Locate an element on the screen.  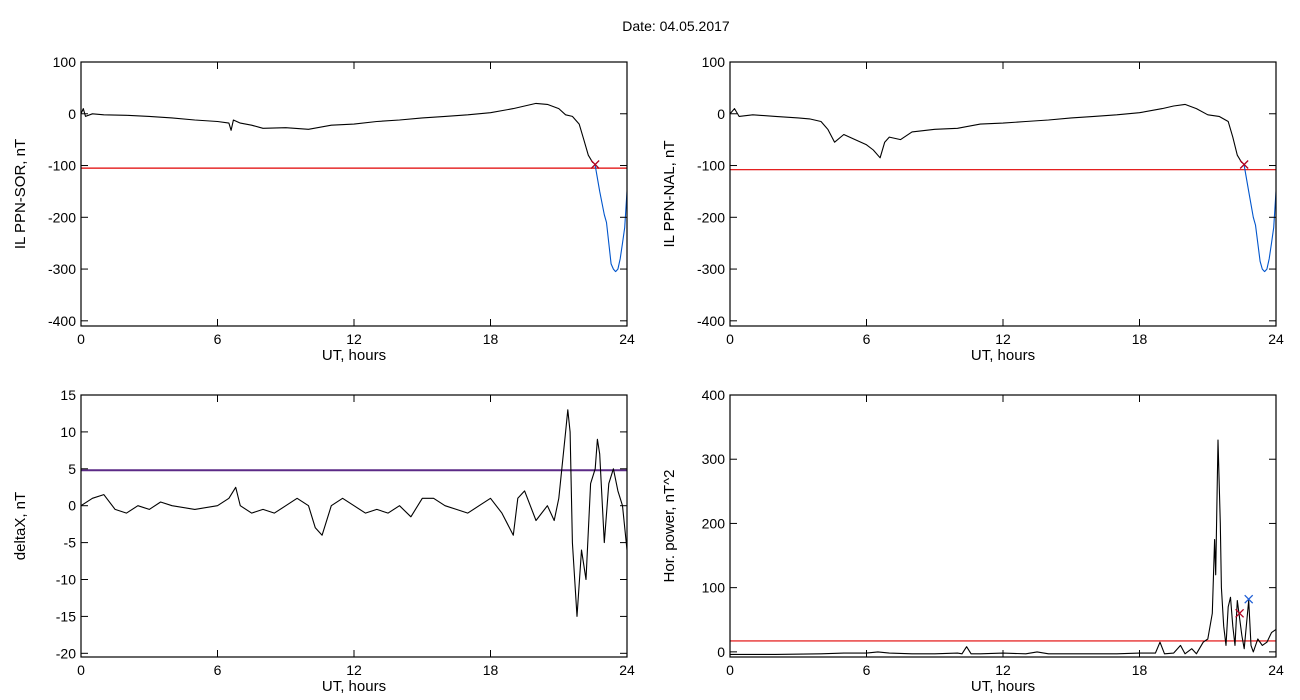
sor-ytick-label: 0 is located at coordinates (72, 114).